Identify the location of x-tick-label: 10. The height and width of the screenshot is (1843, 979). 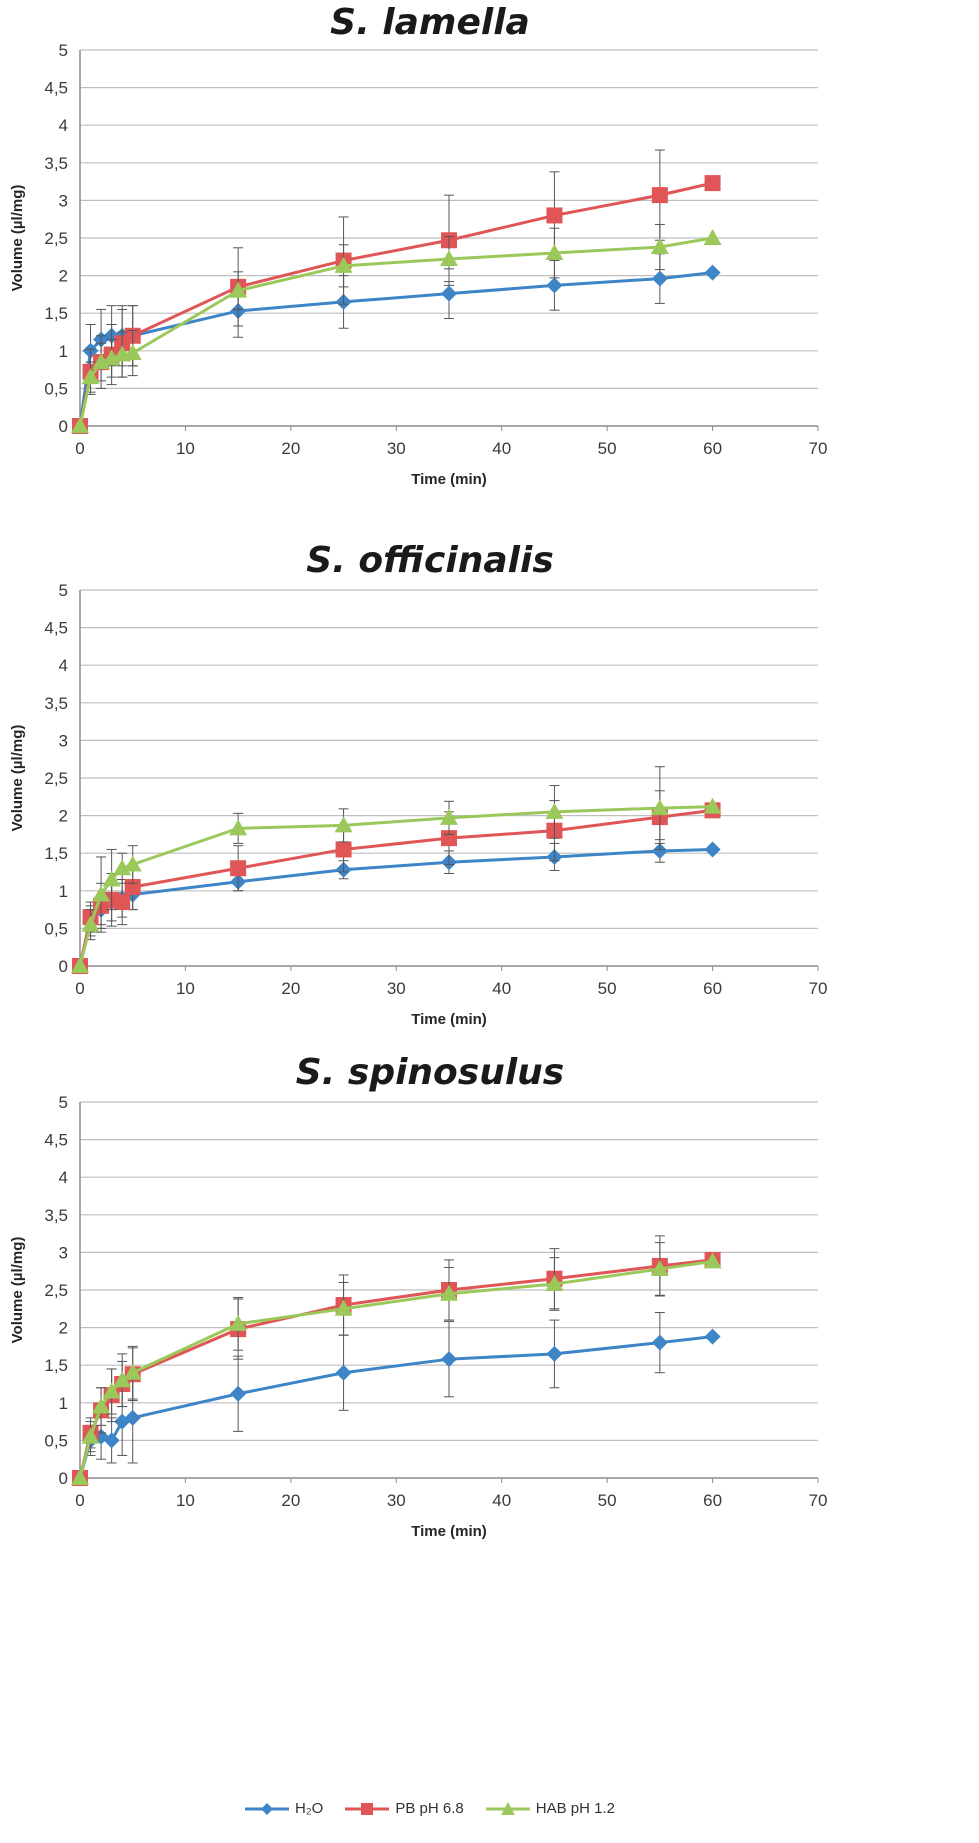
(185, 448).